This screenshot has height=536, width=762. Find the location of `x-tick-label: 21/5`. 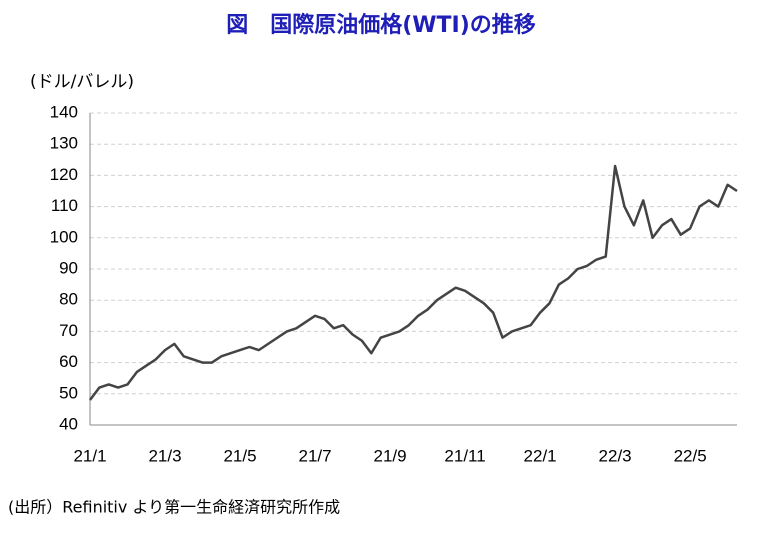

x-tick-label: 21/5 is located at coordinates (239, 455).